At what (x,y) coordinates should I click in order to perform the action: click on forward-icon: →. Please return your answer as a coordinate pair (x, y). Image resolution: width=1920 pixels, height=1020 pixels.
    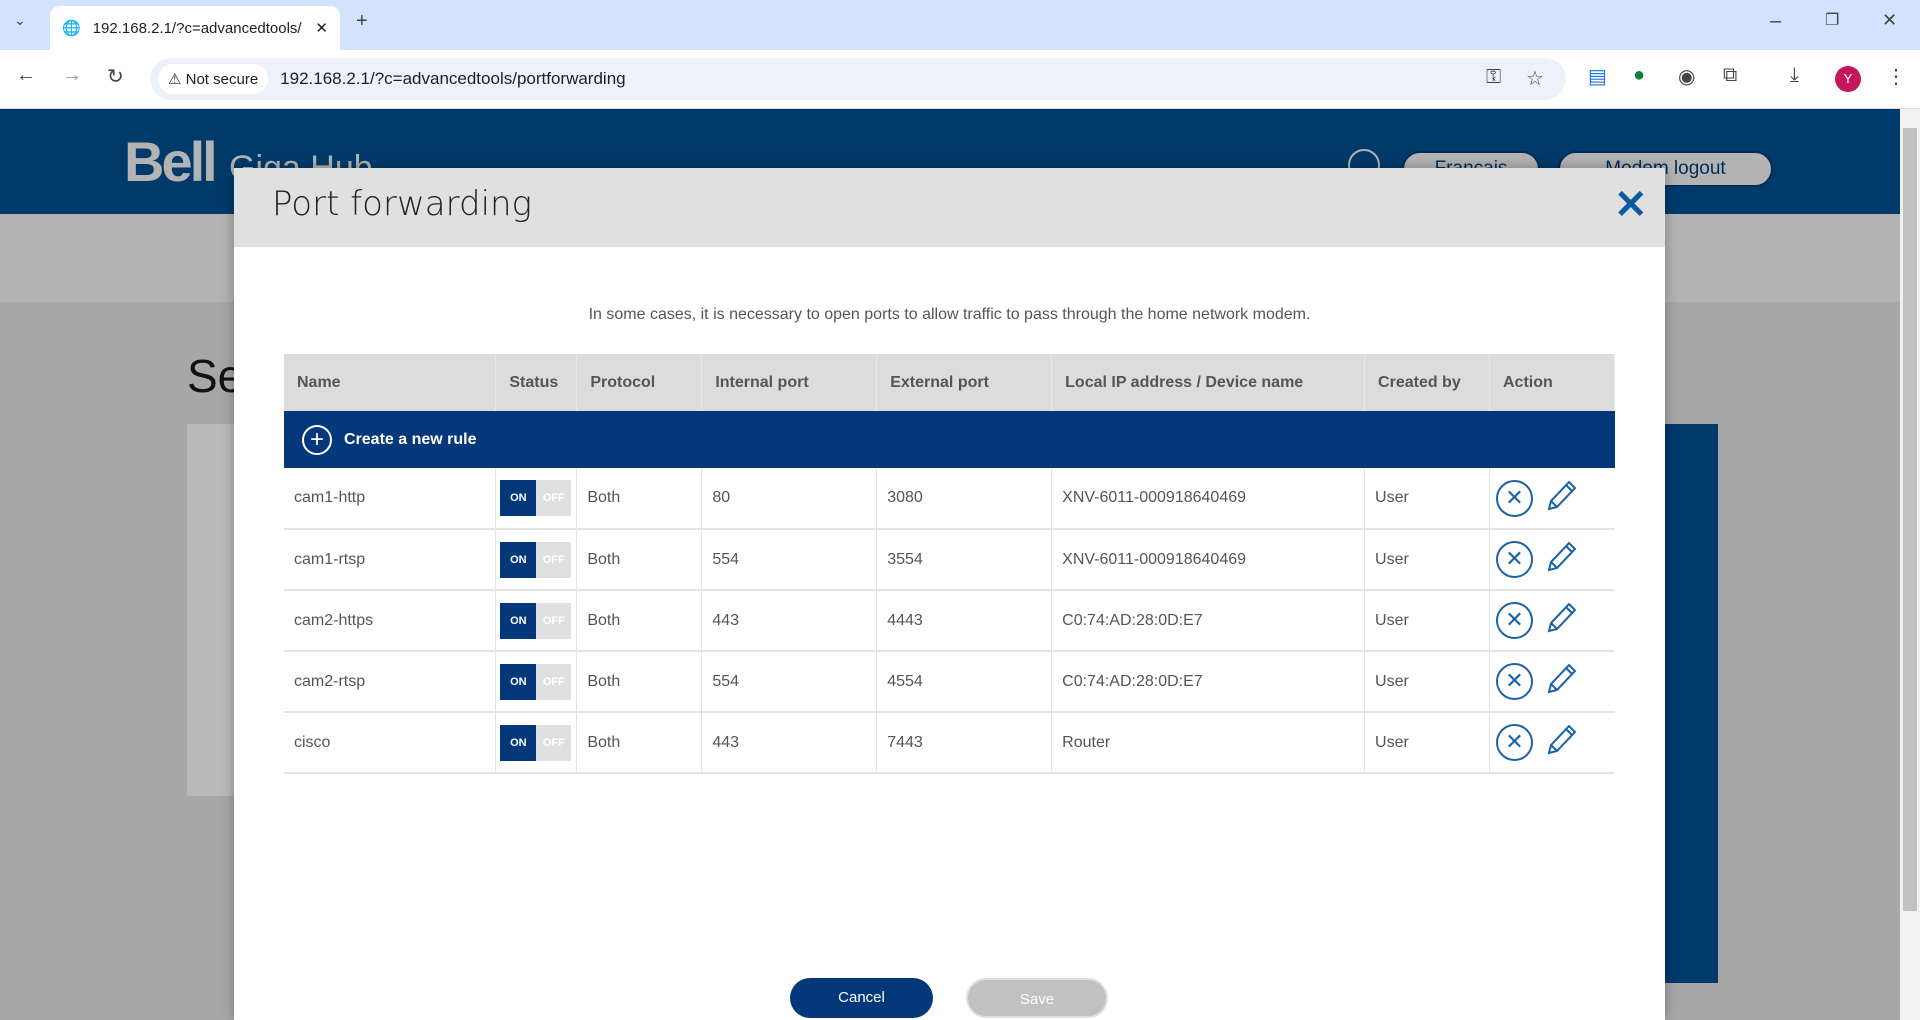
    Looking at the image, I should click on (72, 75).